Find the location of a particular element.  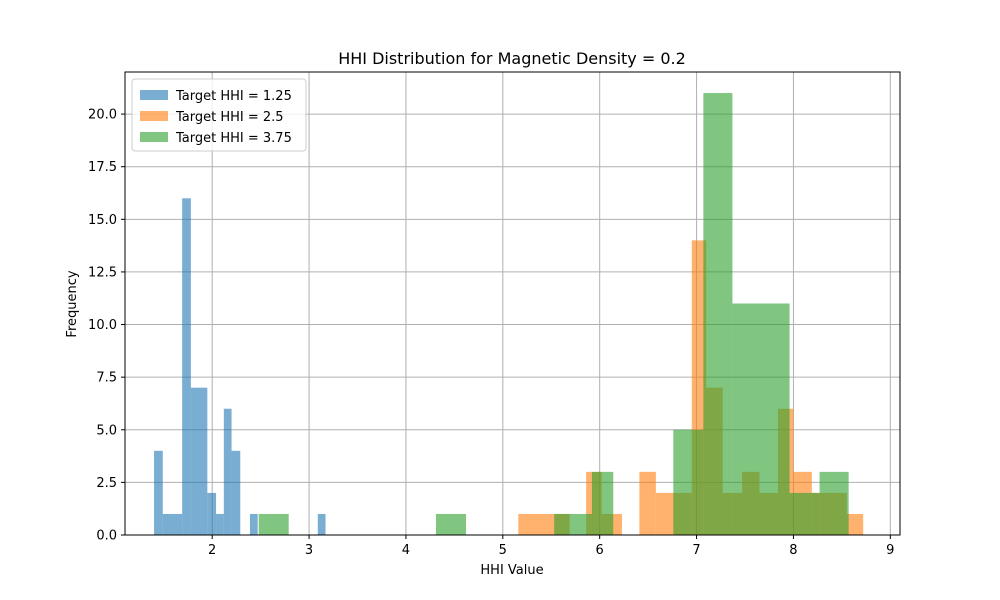

y-tick-label: 5.0 is located at coordinates (106, 430).